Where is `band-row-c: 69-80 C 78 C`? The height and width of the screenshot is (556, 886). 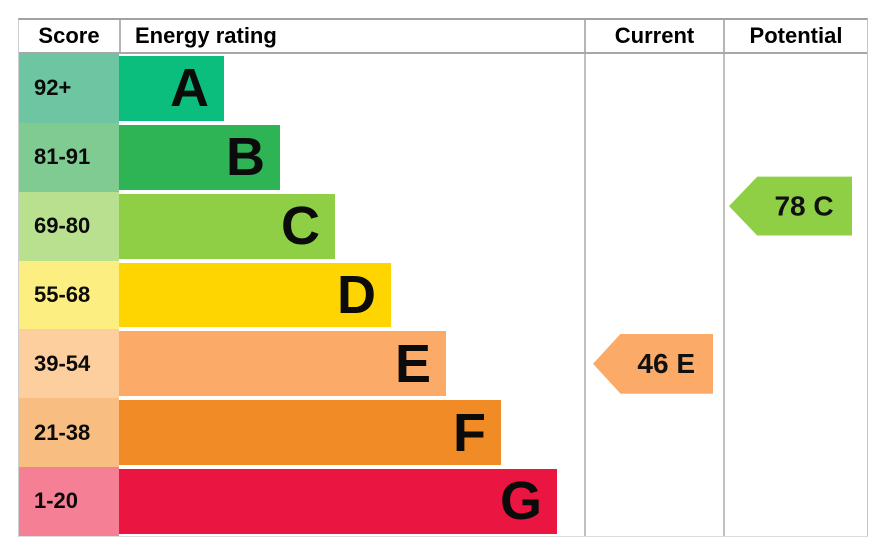
band-row-c: 69-80 C 78 C is located at coordinates (443, 218).